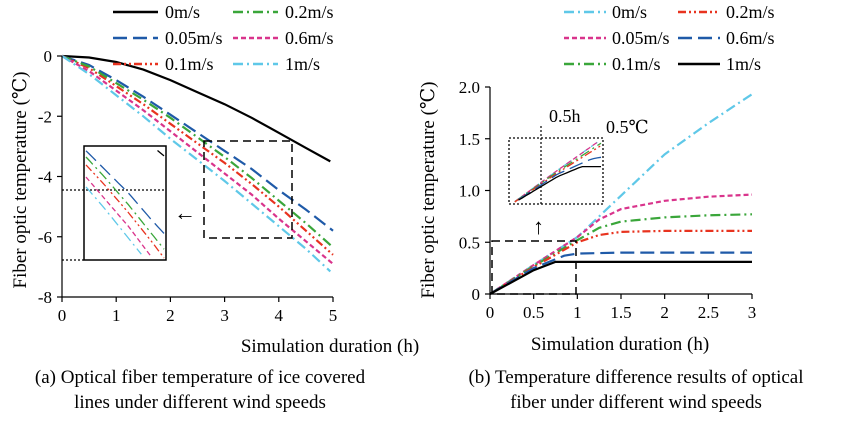 The height and width of the screenshot is (423, 849). I want to click on panel-b-y-tick-label-0: 0, so click(476, 294).